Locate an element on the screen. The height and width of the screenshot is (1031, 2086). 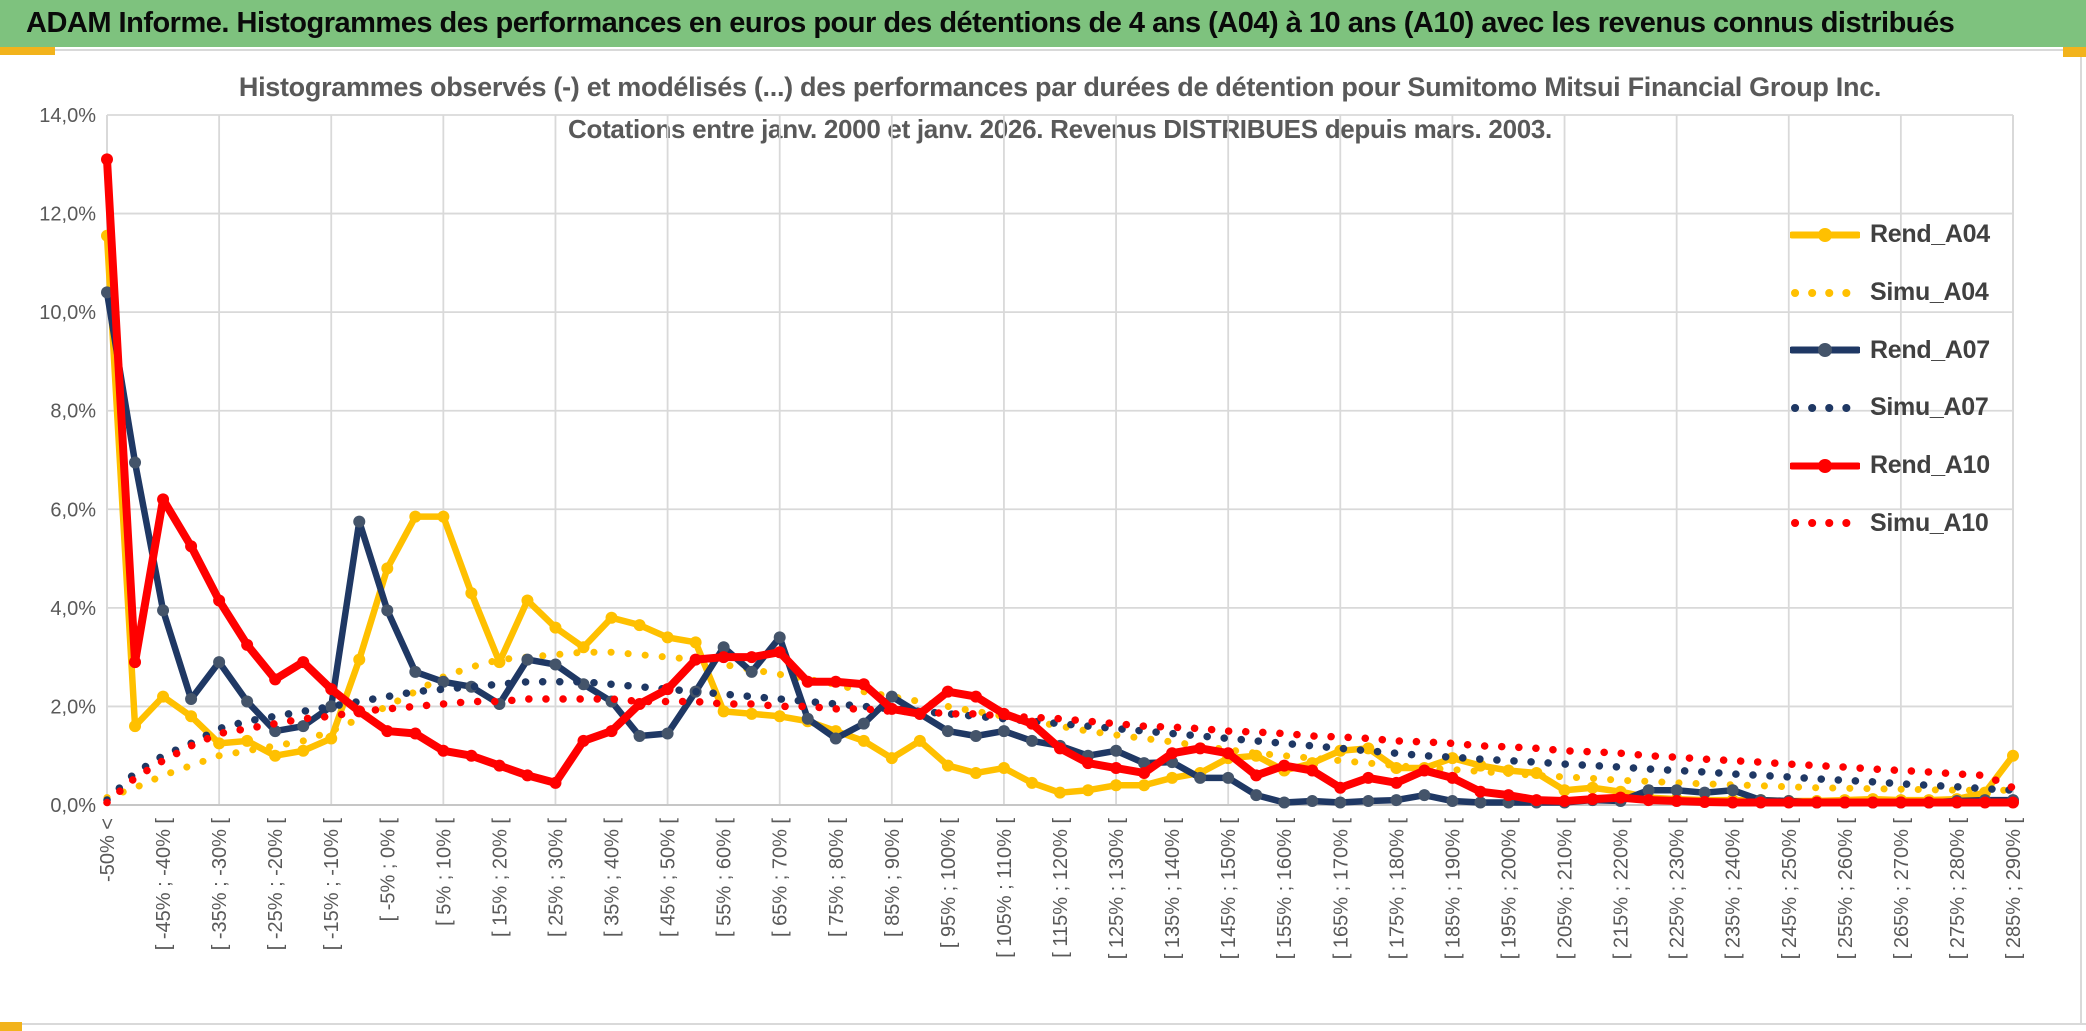
x-tick-label: [ 15% ; 20% [ is located at coordinates (500, 877).